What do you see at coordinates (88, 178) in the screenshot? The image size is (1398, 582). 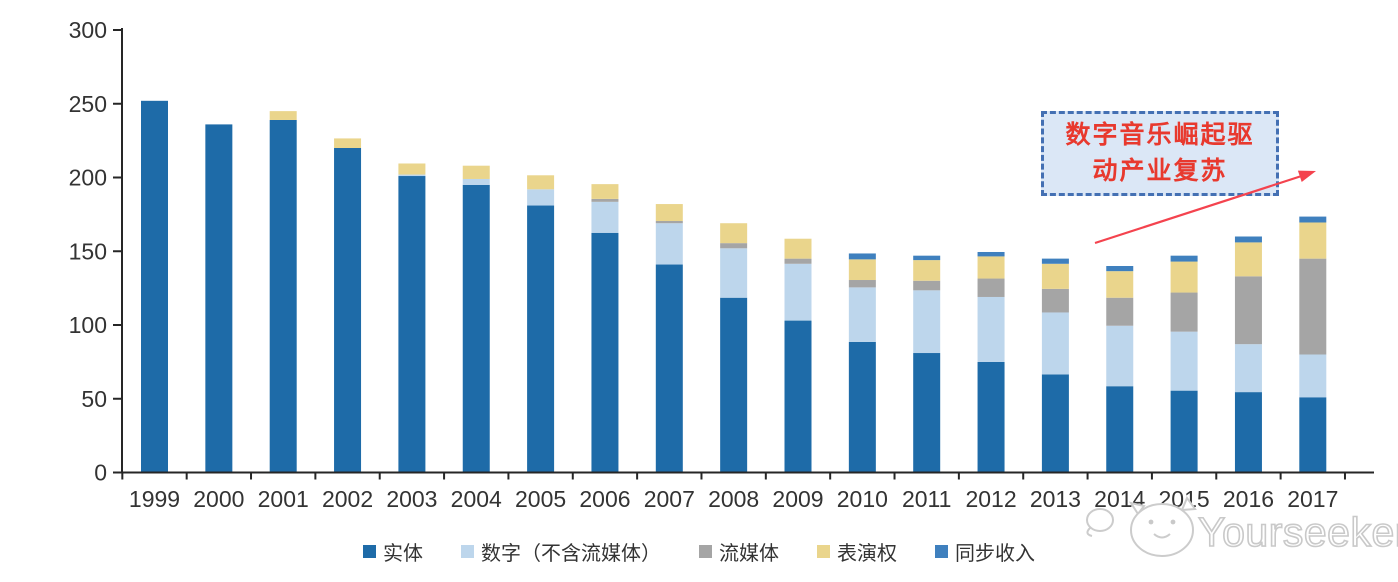 I see `y-tick-label: 200` at bounding box center [88, 178].